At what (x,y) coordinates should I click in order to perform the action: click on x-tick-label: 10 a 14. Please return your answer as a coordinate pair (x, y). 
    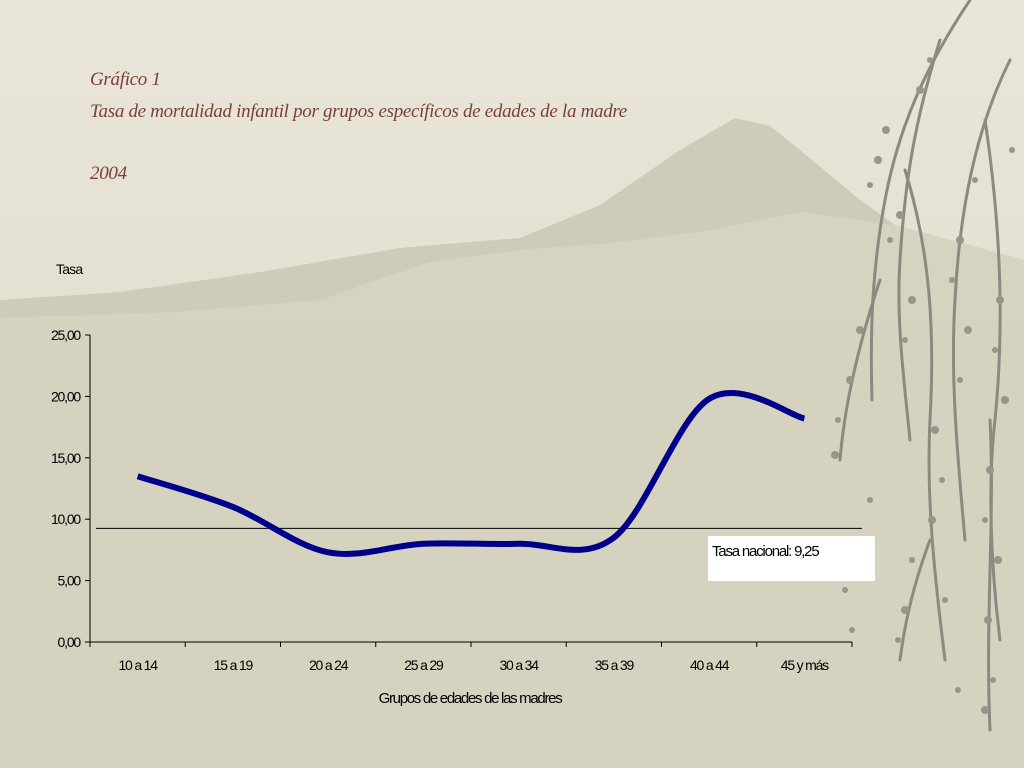
    Looking at the image, I should click on (138, 665).